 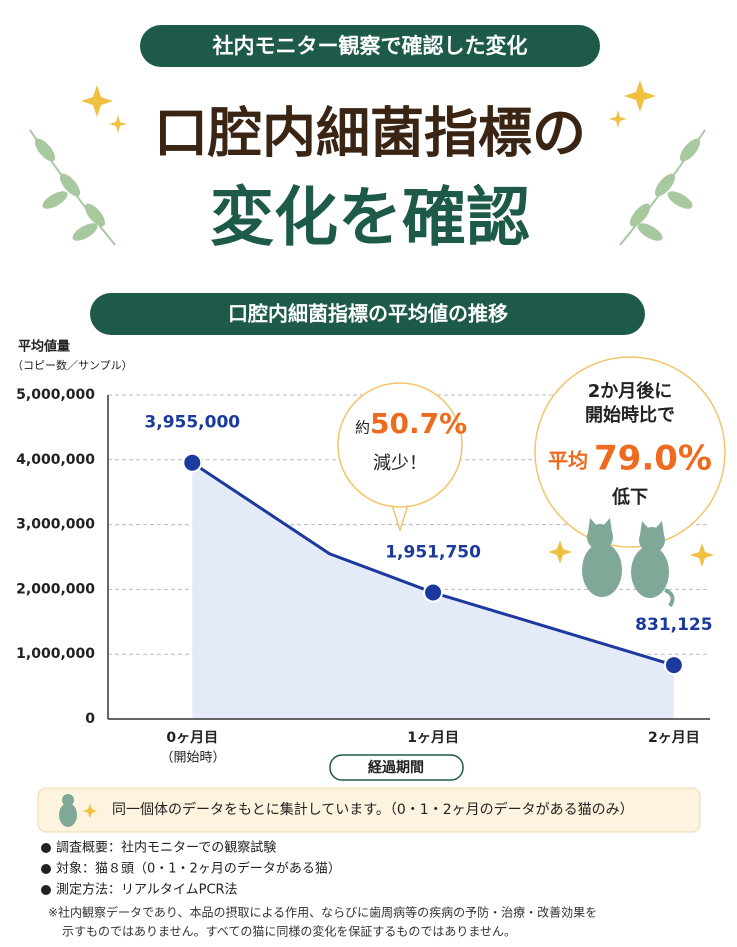 What do you see at coordinates (55, 589) in the screenshot?
I see `y-tick-label: 2,000,000` at bounding box center [55, 589].